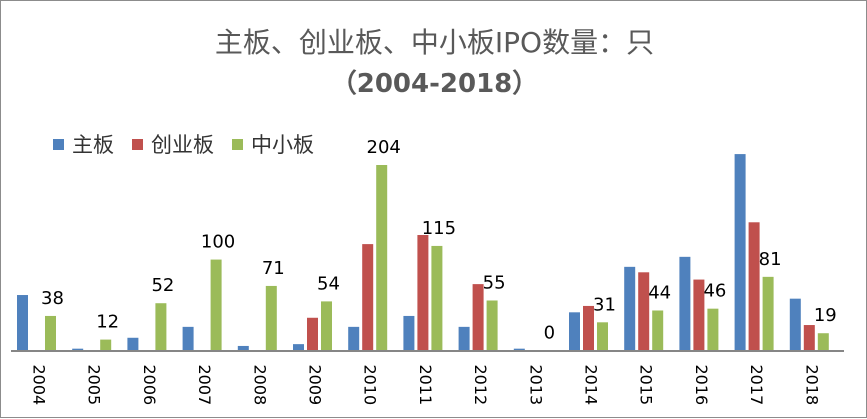 The image size is (867, 419). I want to click on bar-0-2014, so click(574, 331).